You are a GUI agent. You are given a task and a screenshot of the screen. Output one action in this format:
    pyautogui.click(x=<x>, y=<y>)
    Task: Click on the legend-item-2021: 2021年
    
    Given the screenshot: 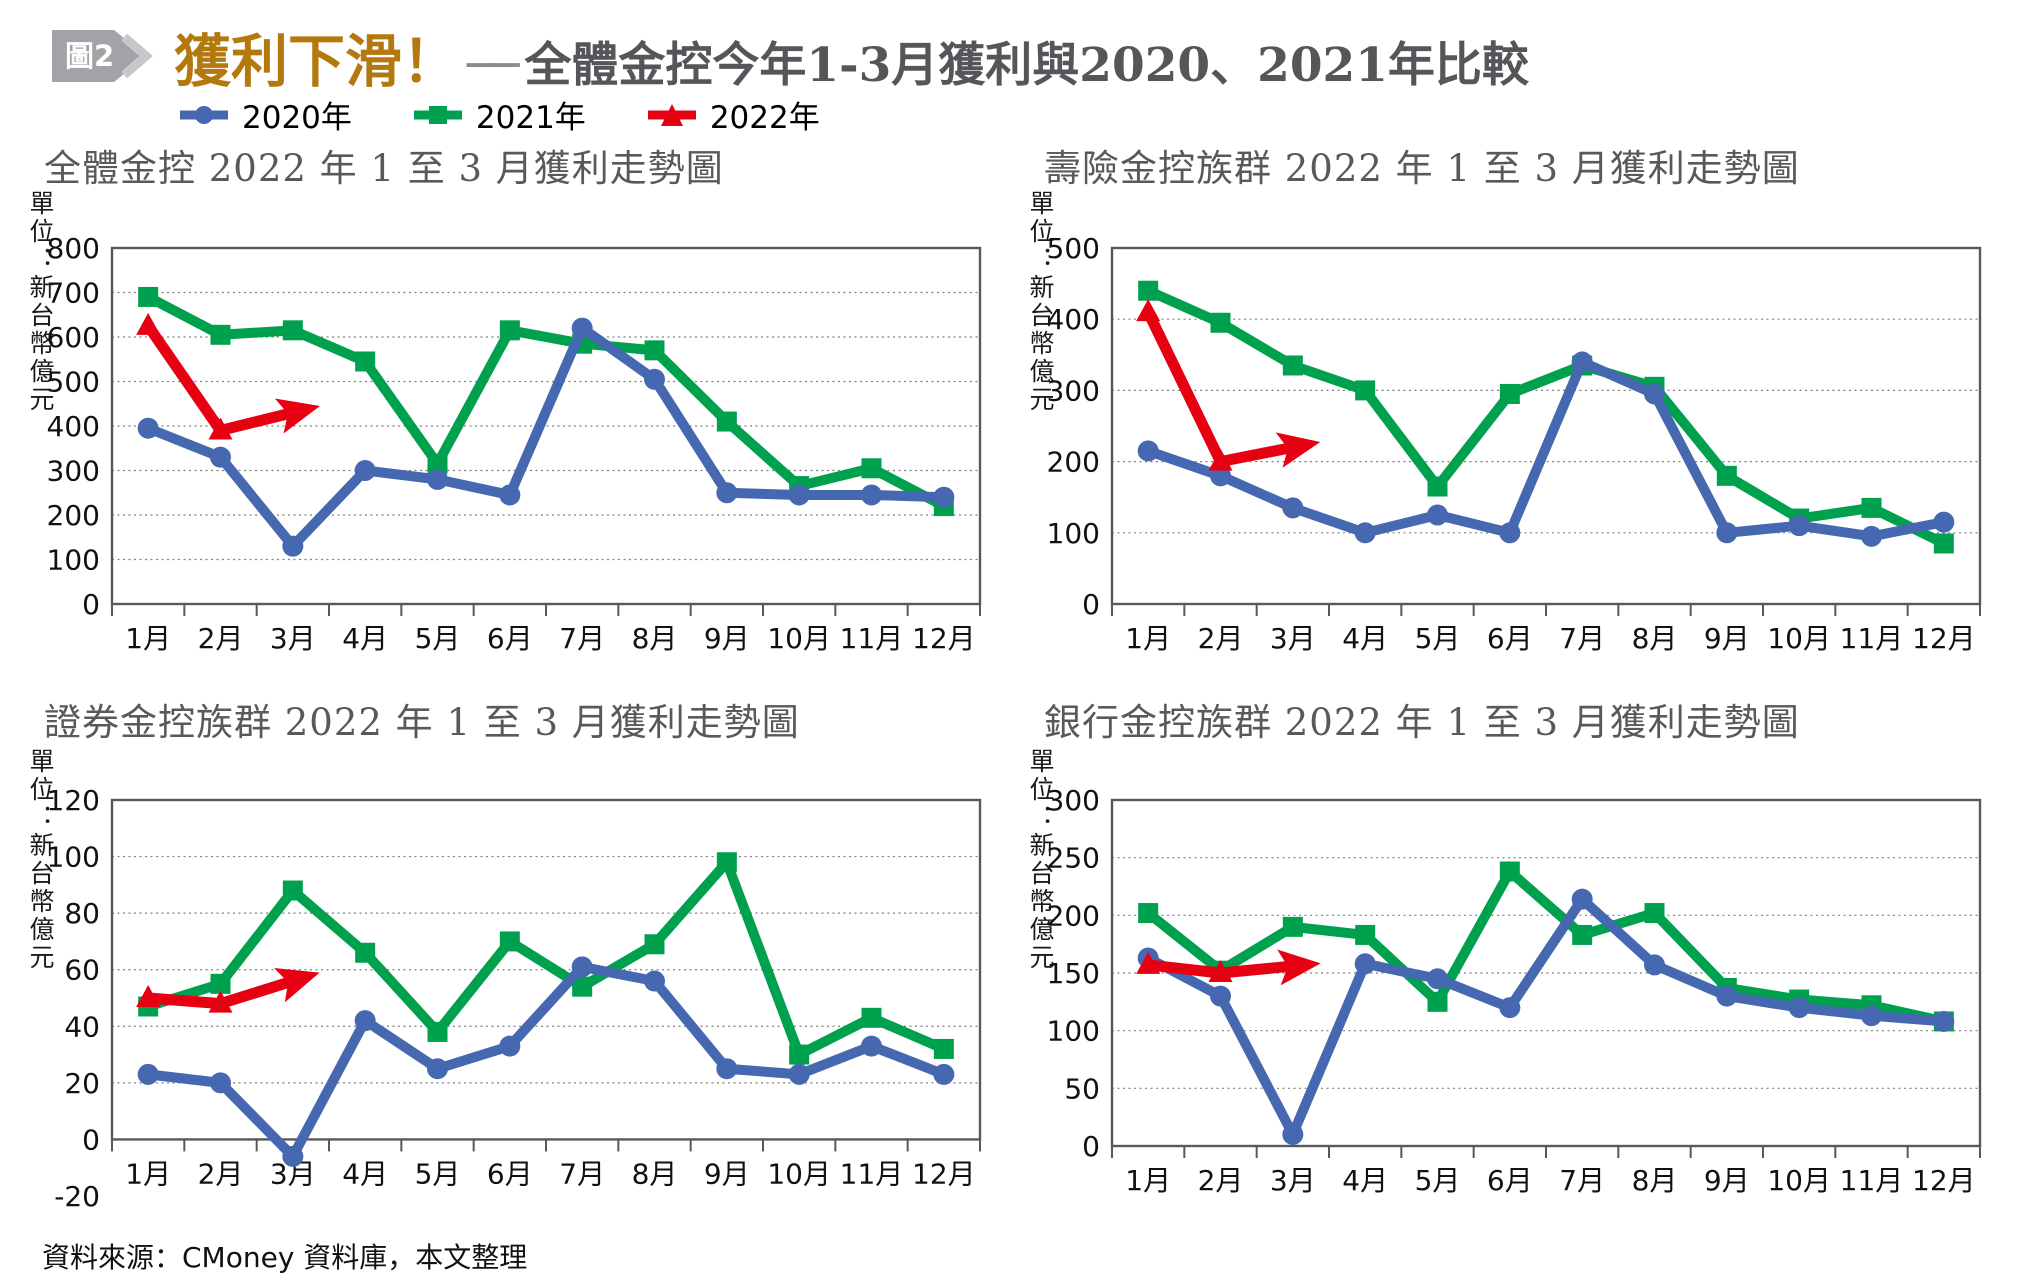 What is the action you would take?
    pyautogui.click(x=499, y=114)
    